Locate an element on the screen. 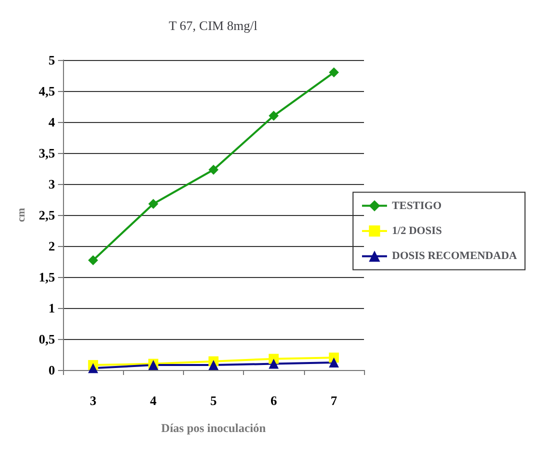 The width and height of the screenshot is (537, 462). x-axis-title: Días pos inoculación is located at coordinates (213, 428).